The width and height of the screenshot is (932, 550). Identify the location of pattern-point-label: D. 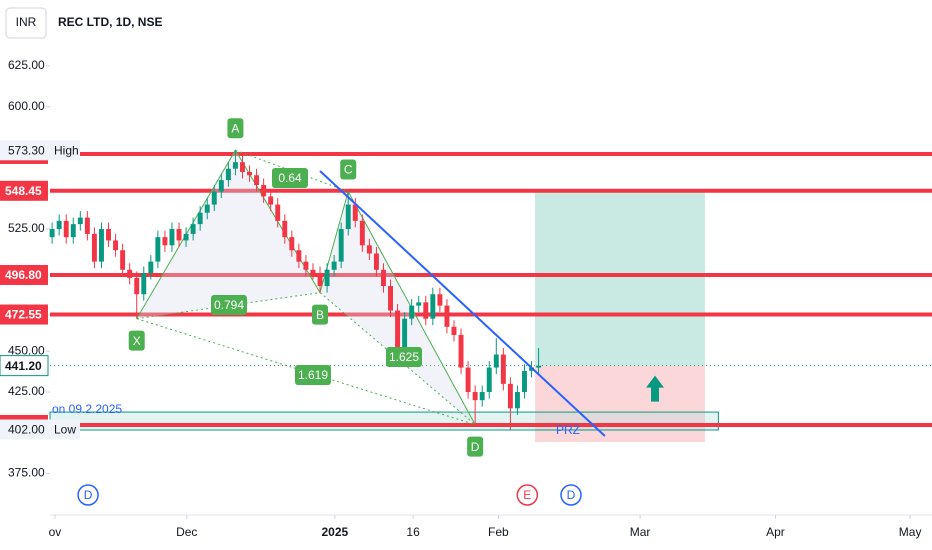
(475, 447).